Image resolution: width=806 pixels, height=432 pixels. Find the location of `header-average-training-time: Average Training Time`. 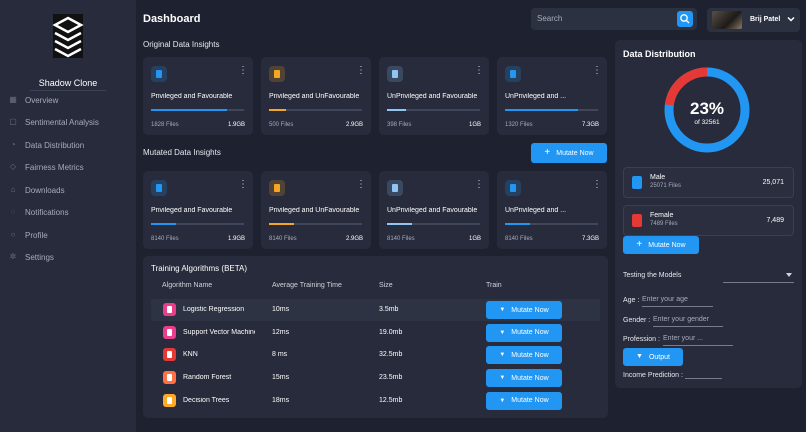

header-average-training-time: Average Training Time is located at coordinates (307, 285).